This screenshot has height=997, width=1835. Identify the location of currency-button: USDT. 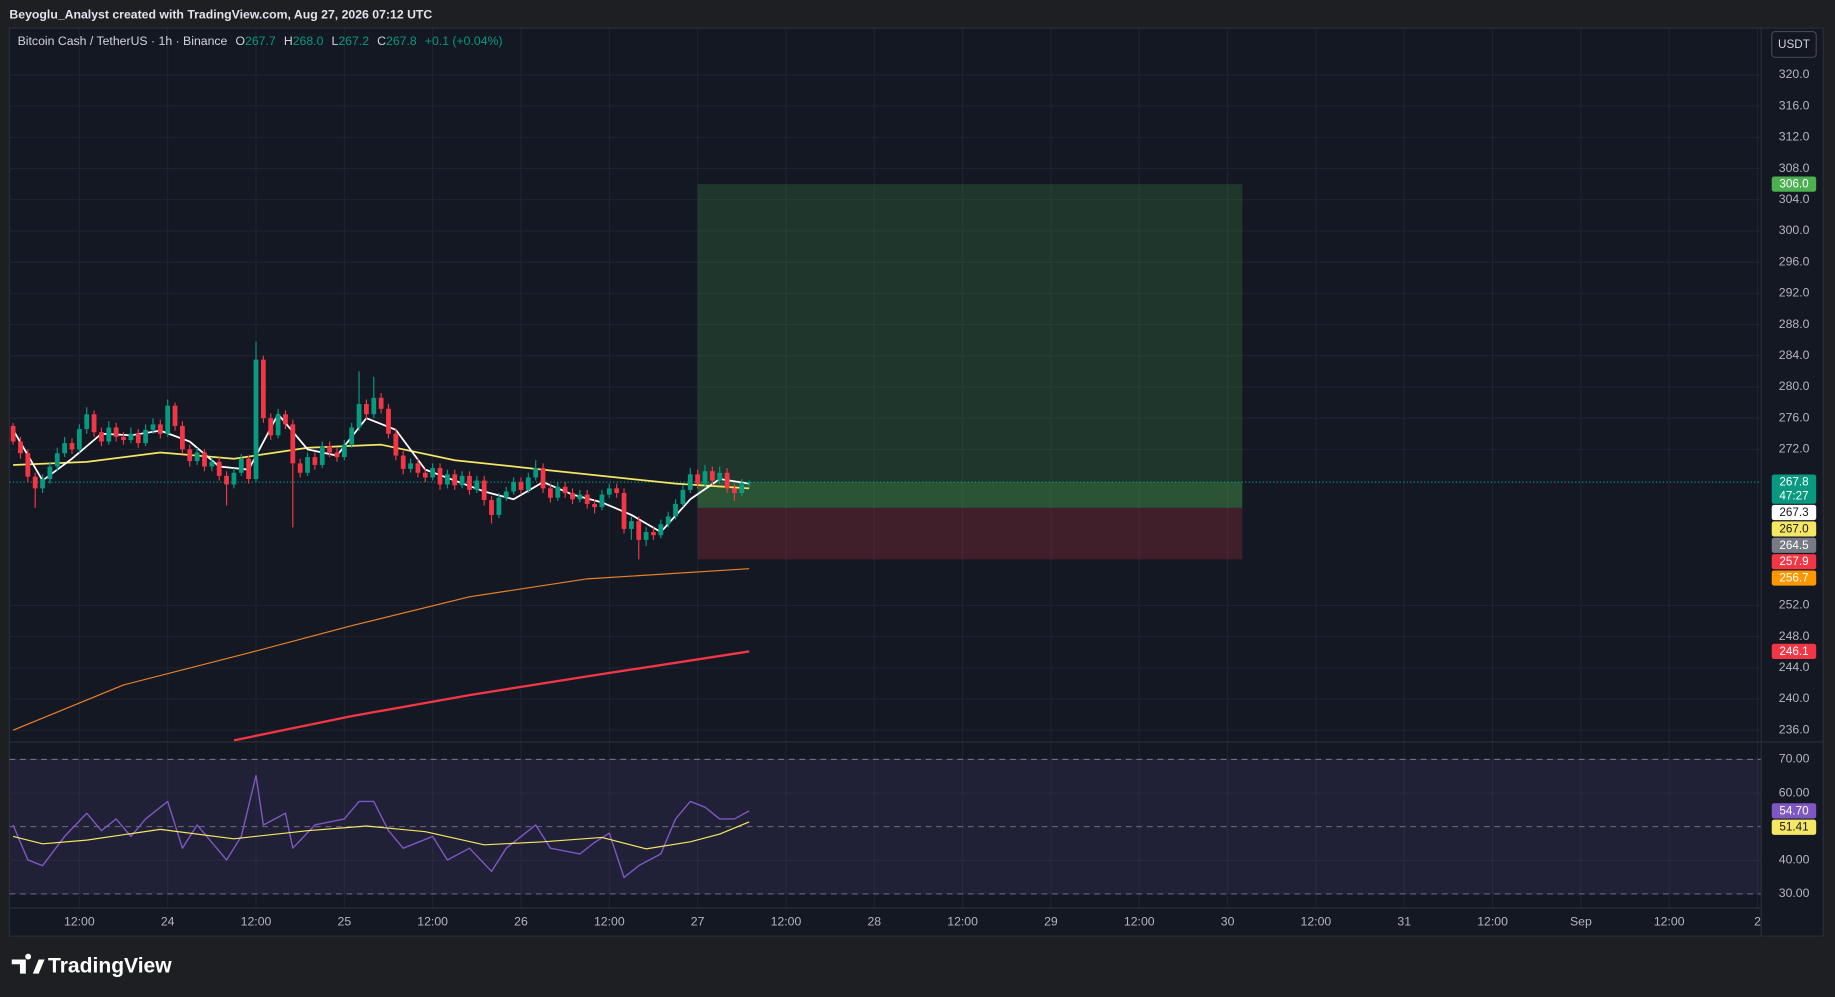
(1794, 44).